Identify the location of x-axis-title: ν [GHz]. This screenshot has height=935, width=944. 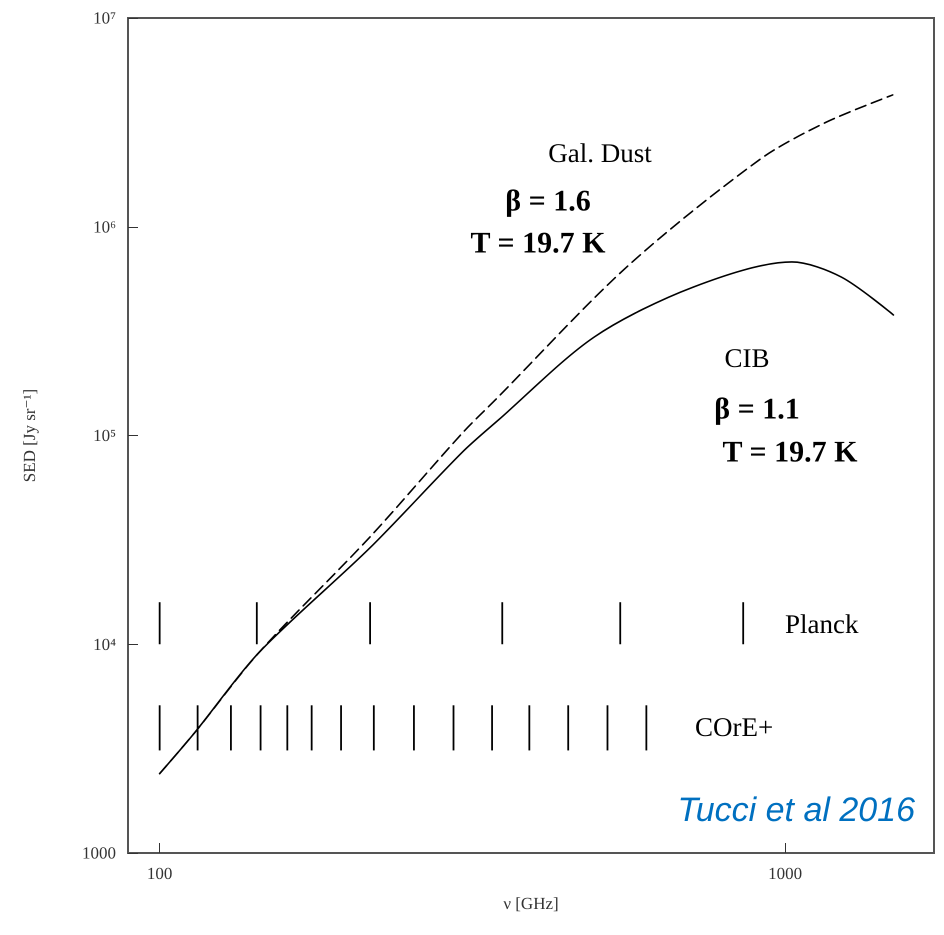
(531, 903).